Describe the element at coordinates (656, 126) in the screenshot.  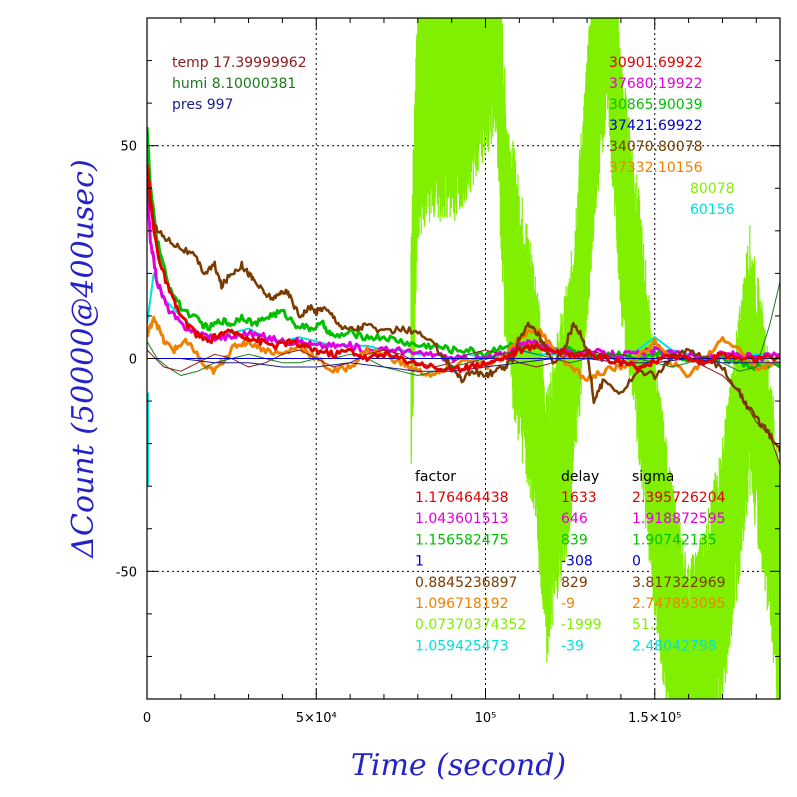
I see `channel-count: 37421.69922` at that location.